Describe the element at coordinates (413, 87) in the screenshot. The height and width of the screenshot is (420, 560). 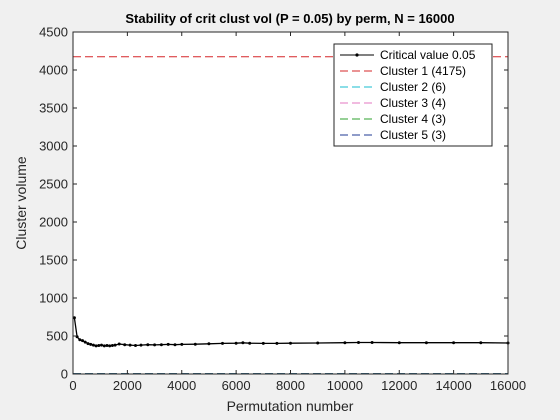
I see `legend-label: Cluster 2 (6)` at that location.